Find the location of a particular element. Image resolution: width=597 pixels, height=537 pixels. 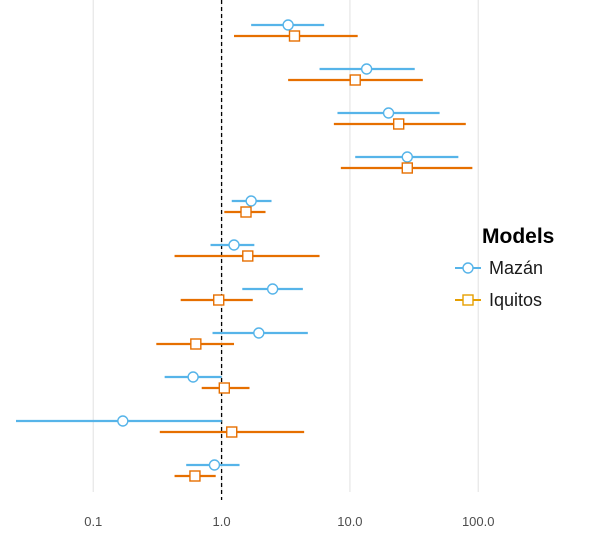

x-tick-label: 1.0 is located at coordinates (222, 521).